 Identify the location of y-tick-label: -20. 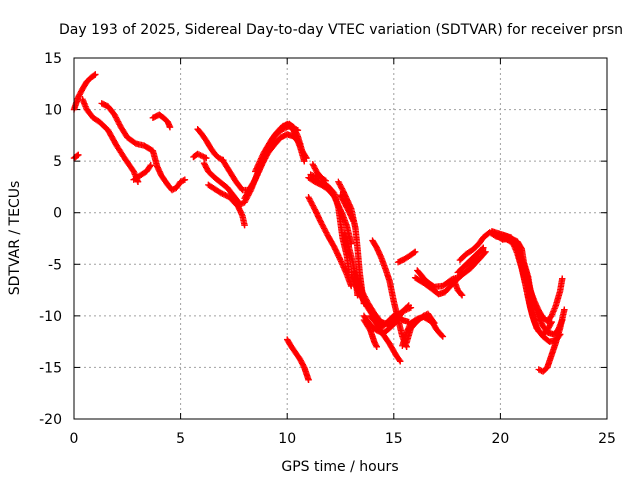
(50, 420).